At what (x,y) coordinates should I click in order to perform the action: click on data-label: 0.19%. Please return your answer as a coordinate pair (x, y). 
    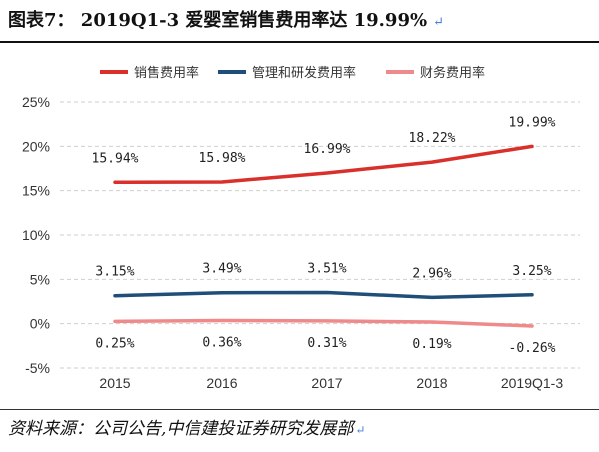
    Looking at the image, I should click on (431, 344).